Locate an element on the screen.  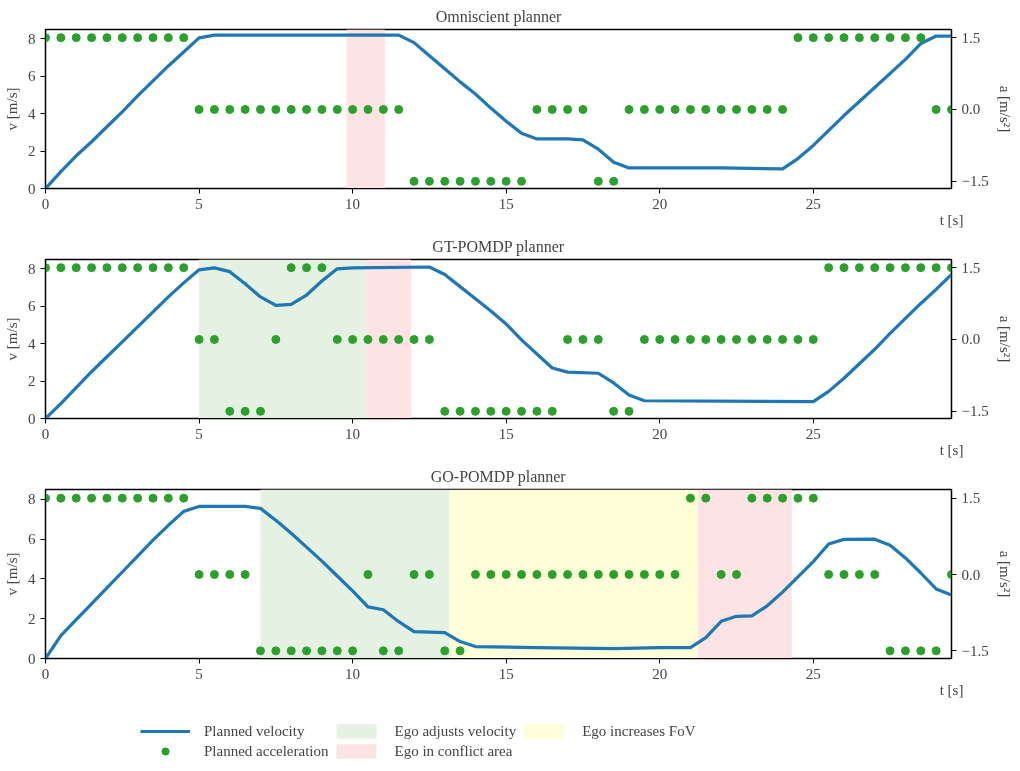
y-tick-label: 8 is located at coordinates (32, 499).